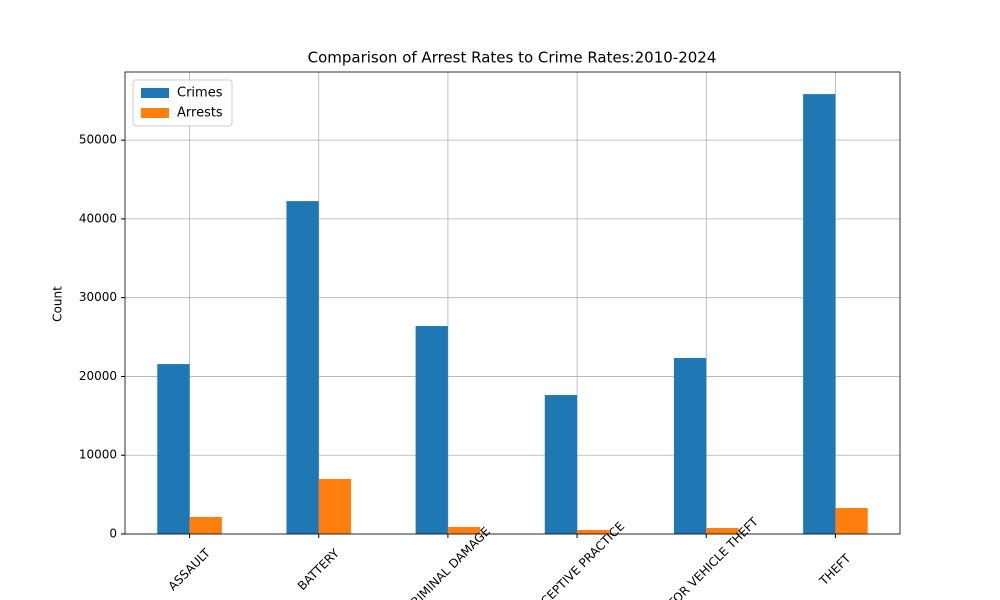 This screenshot has height=600, width=1000. I want to click on legend: Crimes Arrests, so click(182, 103).